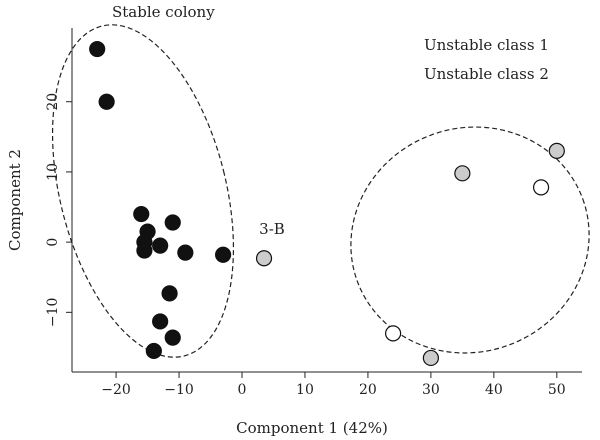 The height and width of the screenshot is (440, 600). I want to click on legend-entry-unstable-class-2: Unstable class 2, so click(486, 74).